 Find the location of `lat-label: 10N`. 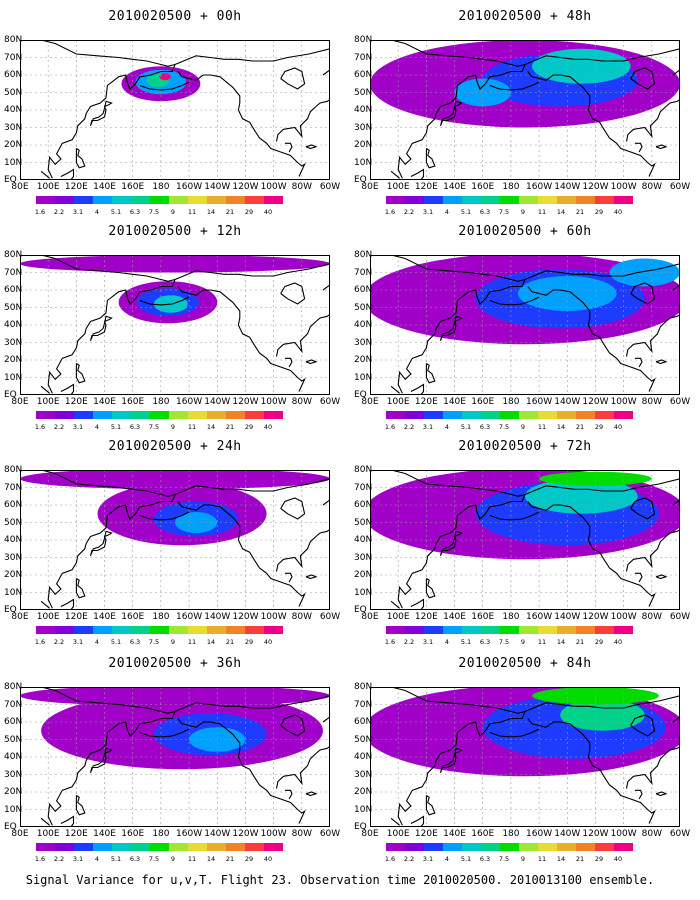

lat-label: 10N is located at coordinates (13, 592).